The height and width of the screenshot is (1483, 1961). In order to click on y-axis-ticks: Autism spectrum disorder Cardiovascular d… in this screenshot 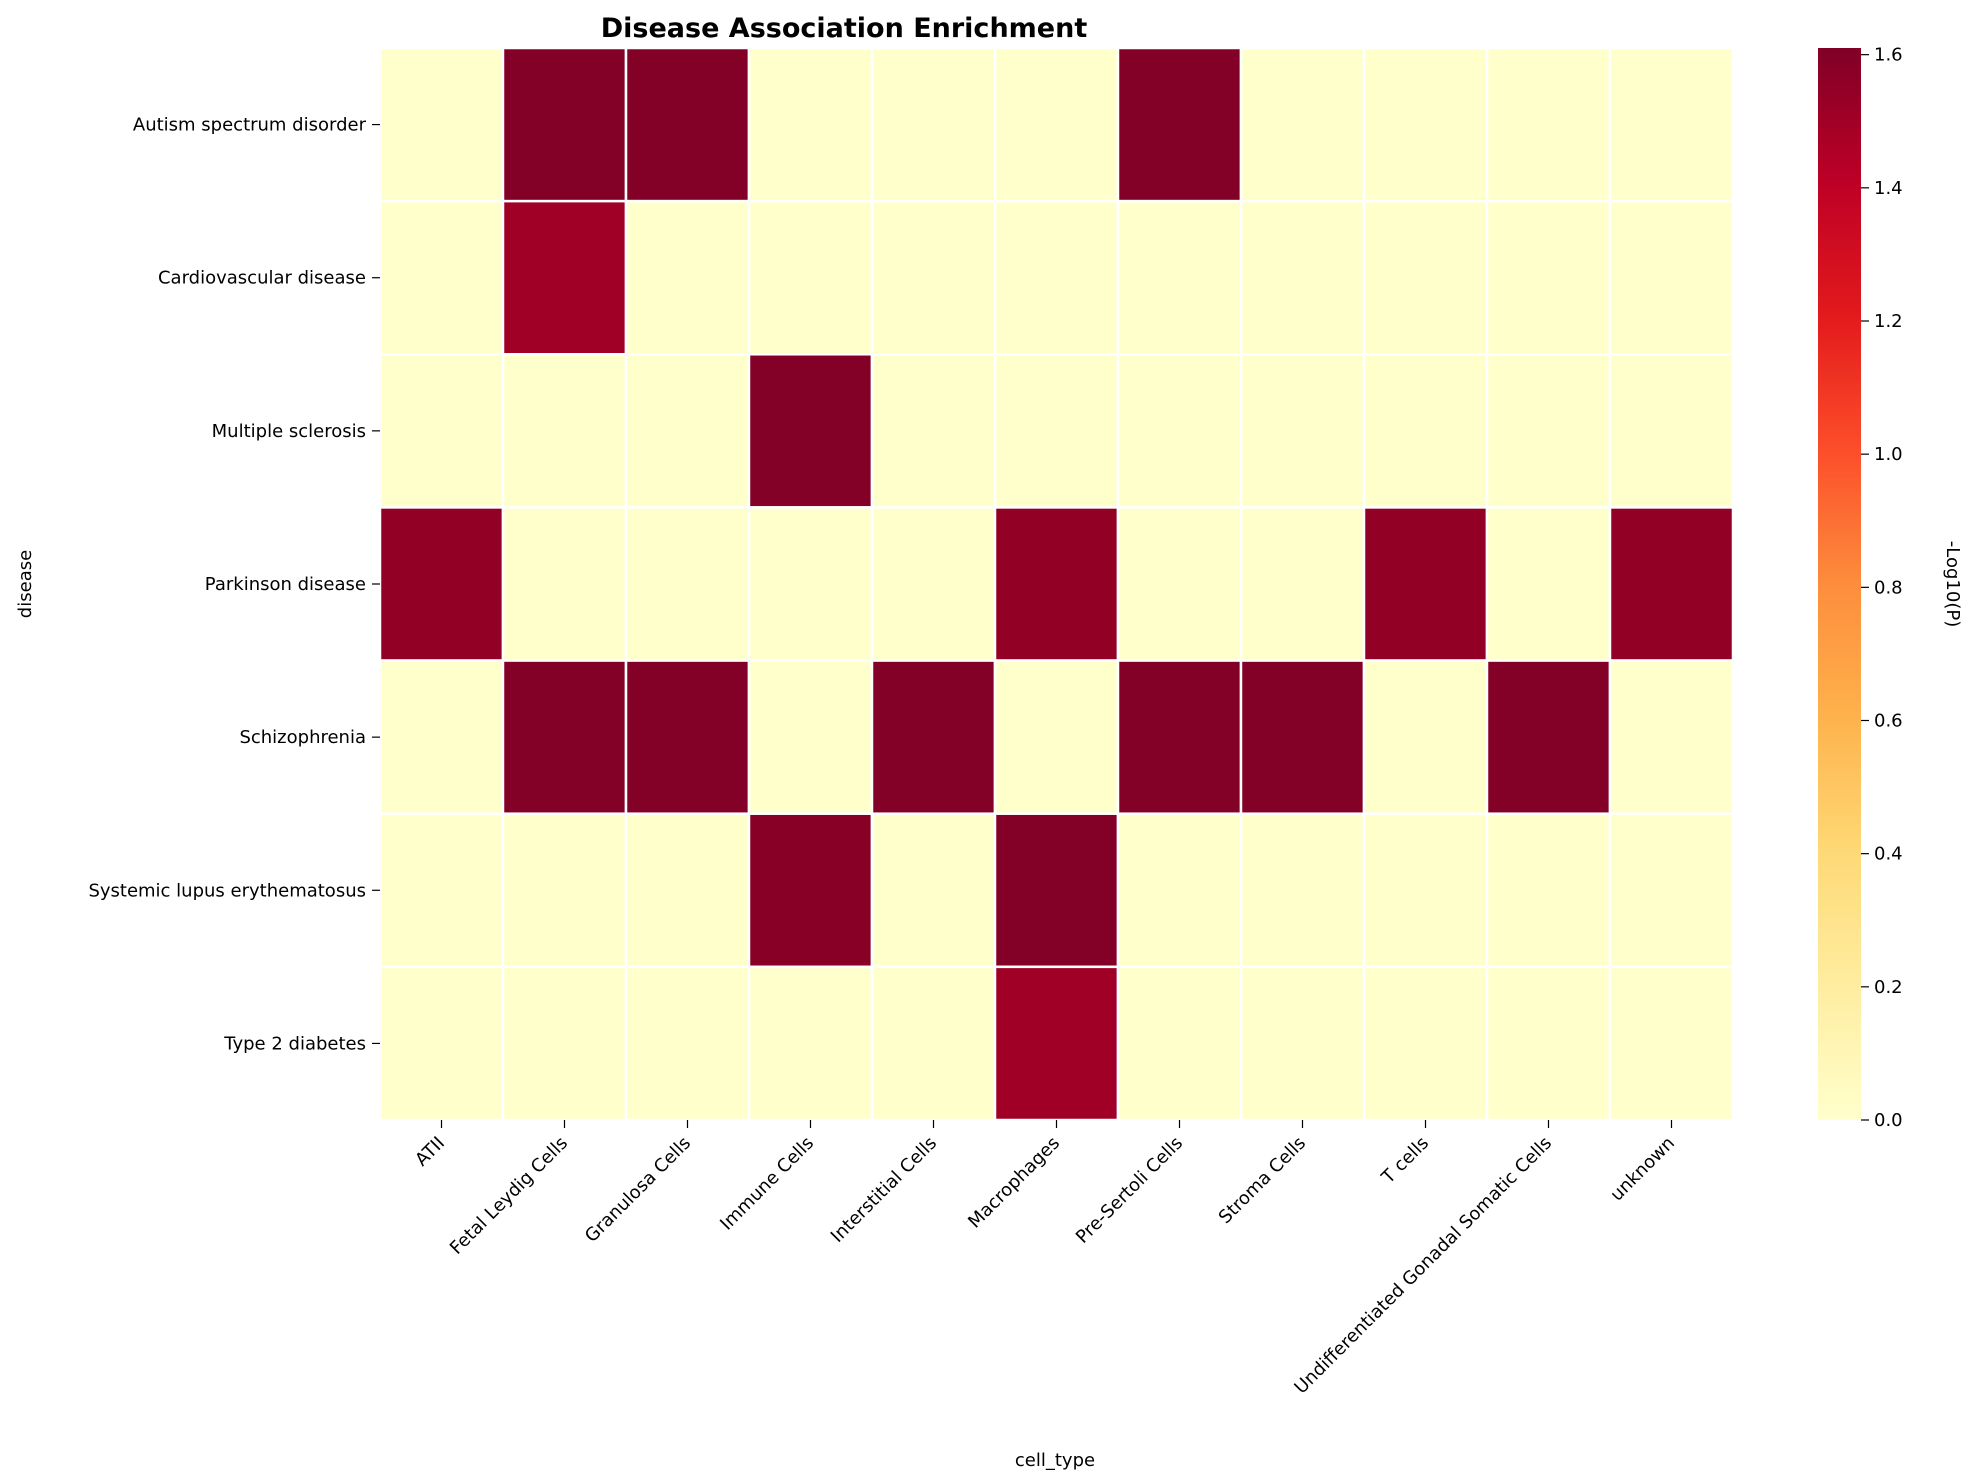, I will do `click(234, 584)`.